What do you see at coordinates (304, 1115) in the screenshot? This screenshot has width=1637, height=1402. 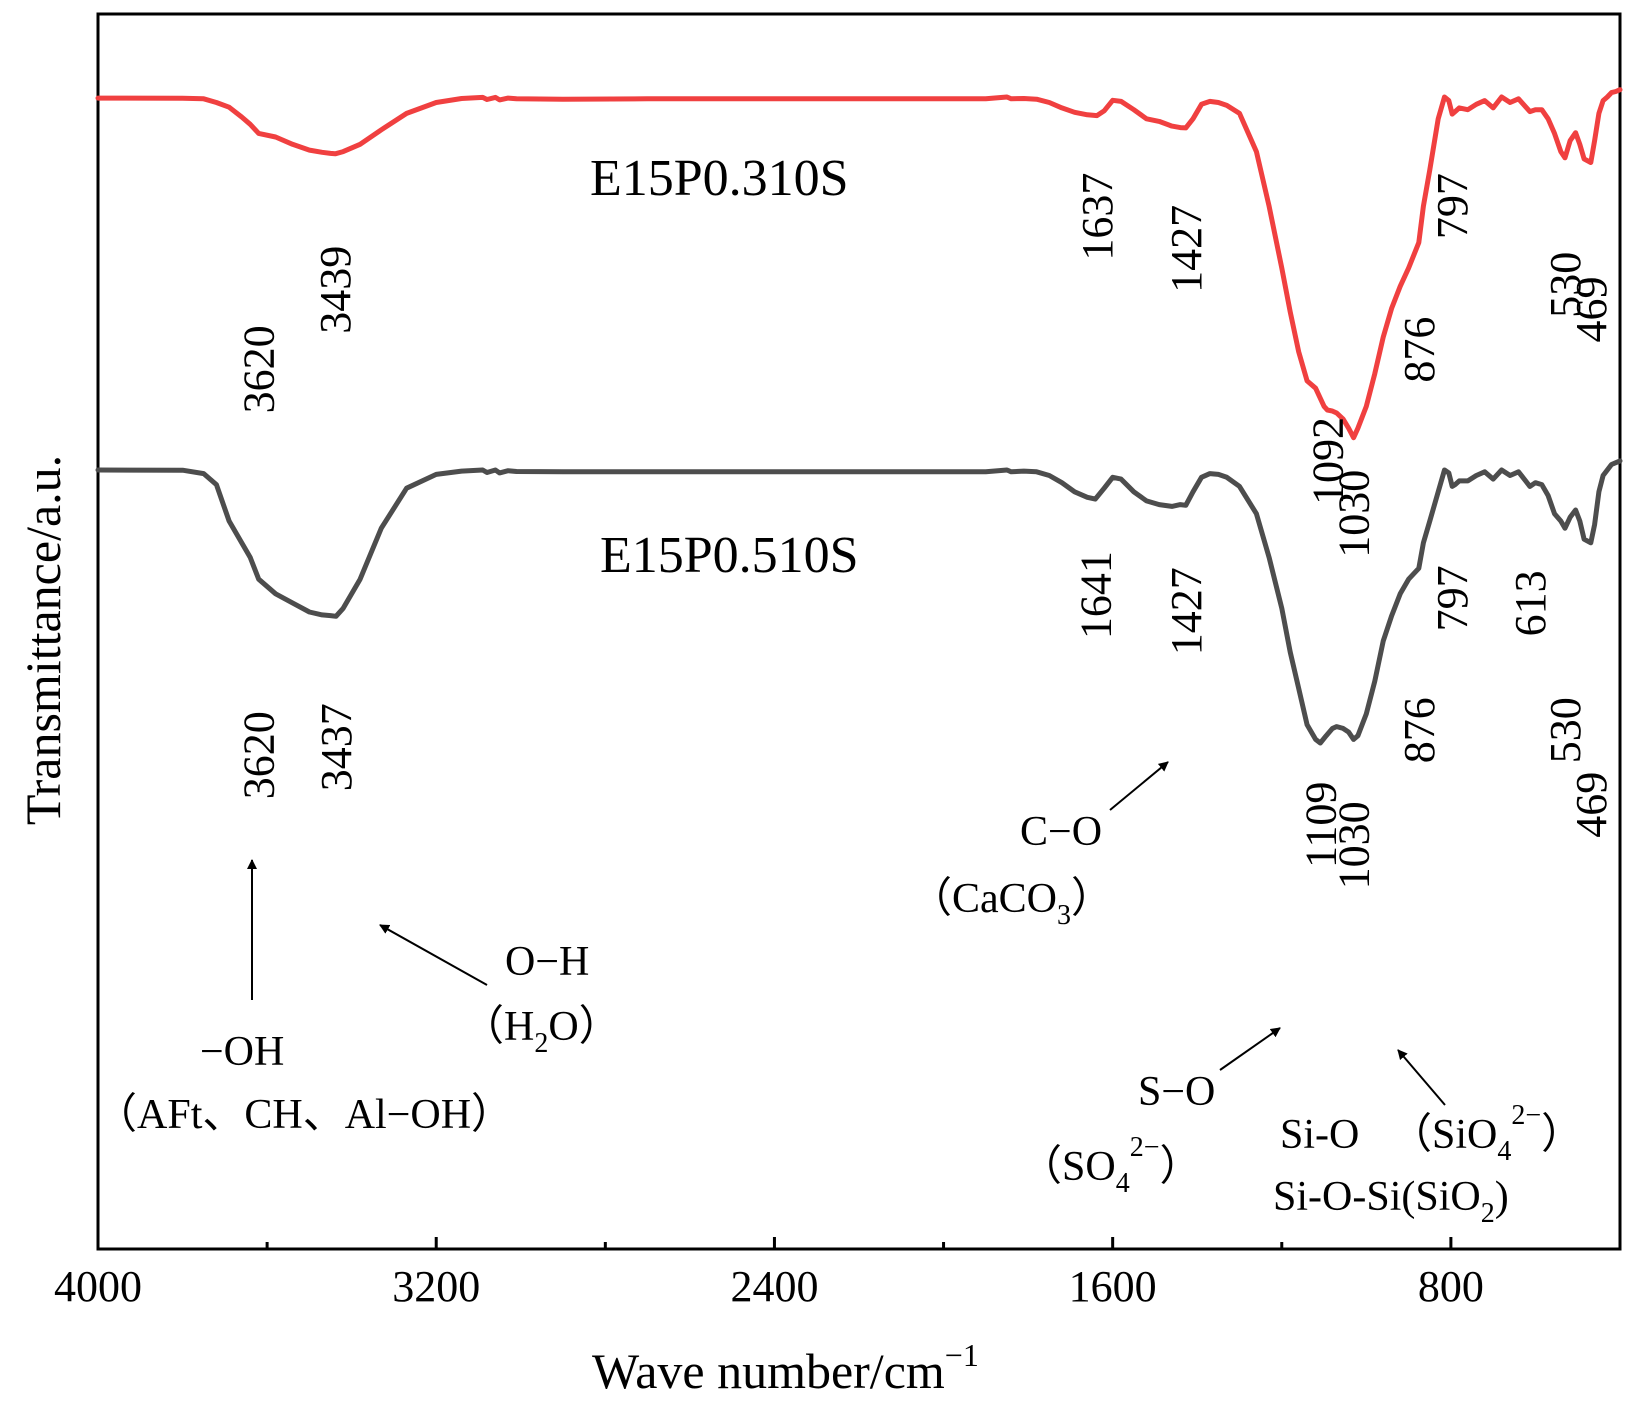 I see `oh-annotation-line2: （AFt、CH、Al−OH）` at bounding box center [304, 1115].